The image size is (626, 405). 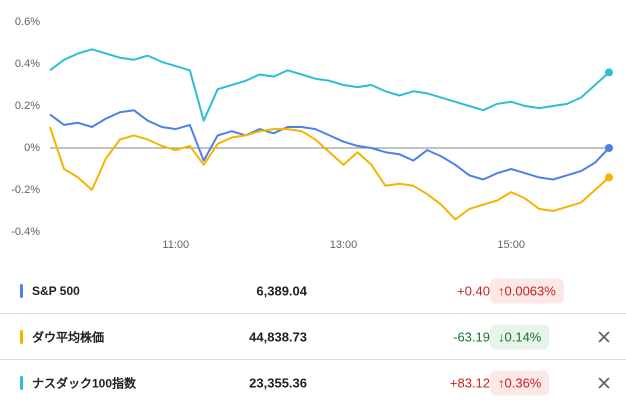 I want to click on quote-row: S&P 500 6,389.04 +0.40 ↑0.0063%, so click(x=313, y=291).